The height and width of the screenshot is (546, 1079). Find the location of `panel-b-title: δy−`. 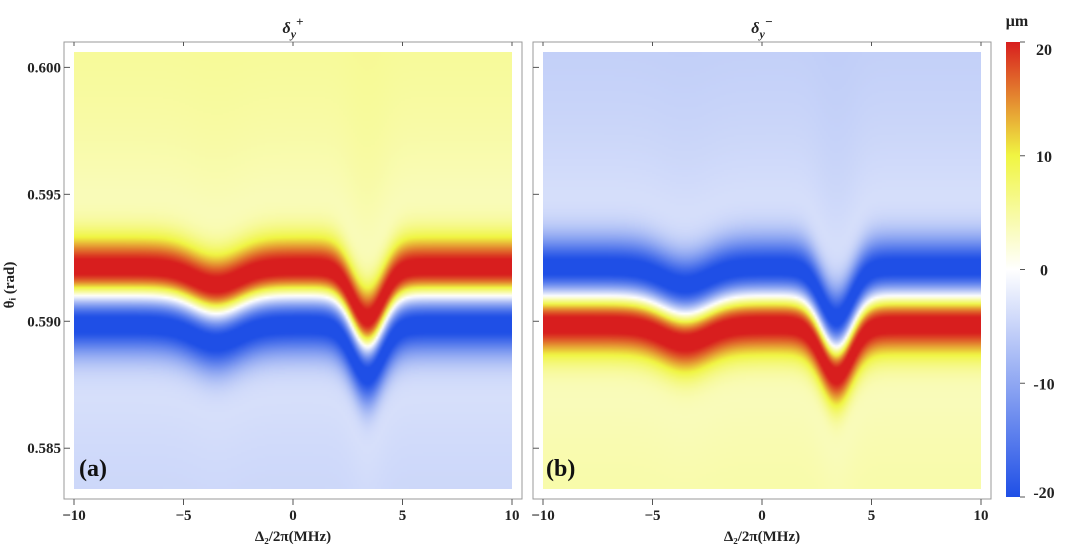

panel-b-title: δy− is located at coordinates (762, 27).